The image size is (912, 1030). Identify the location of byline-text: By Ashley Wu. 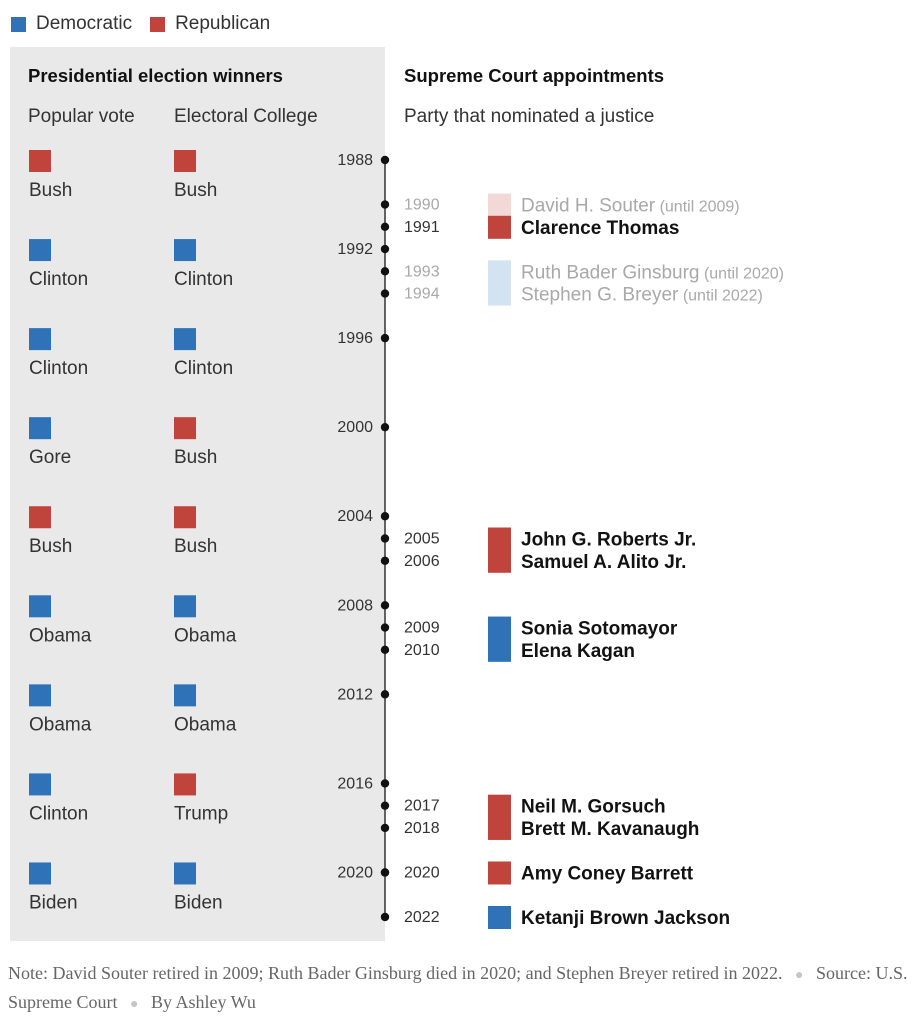
(203, 1002).